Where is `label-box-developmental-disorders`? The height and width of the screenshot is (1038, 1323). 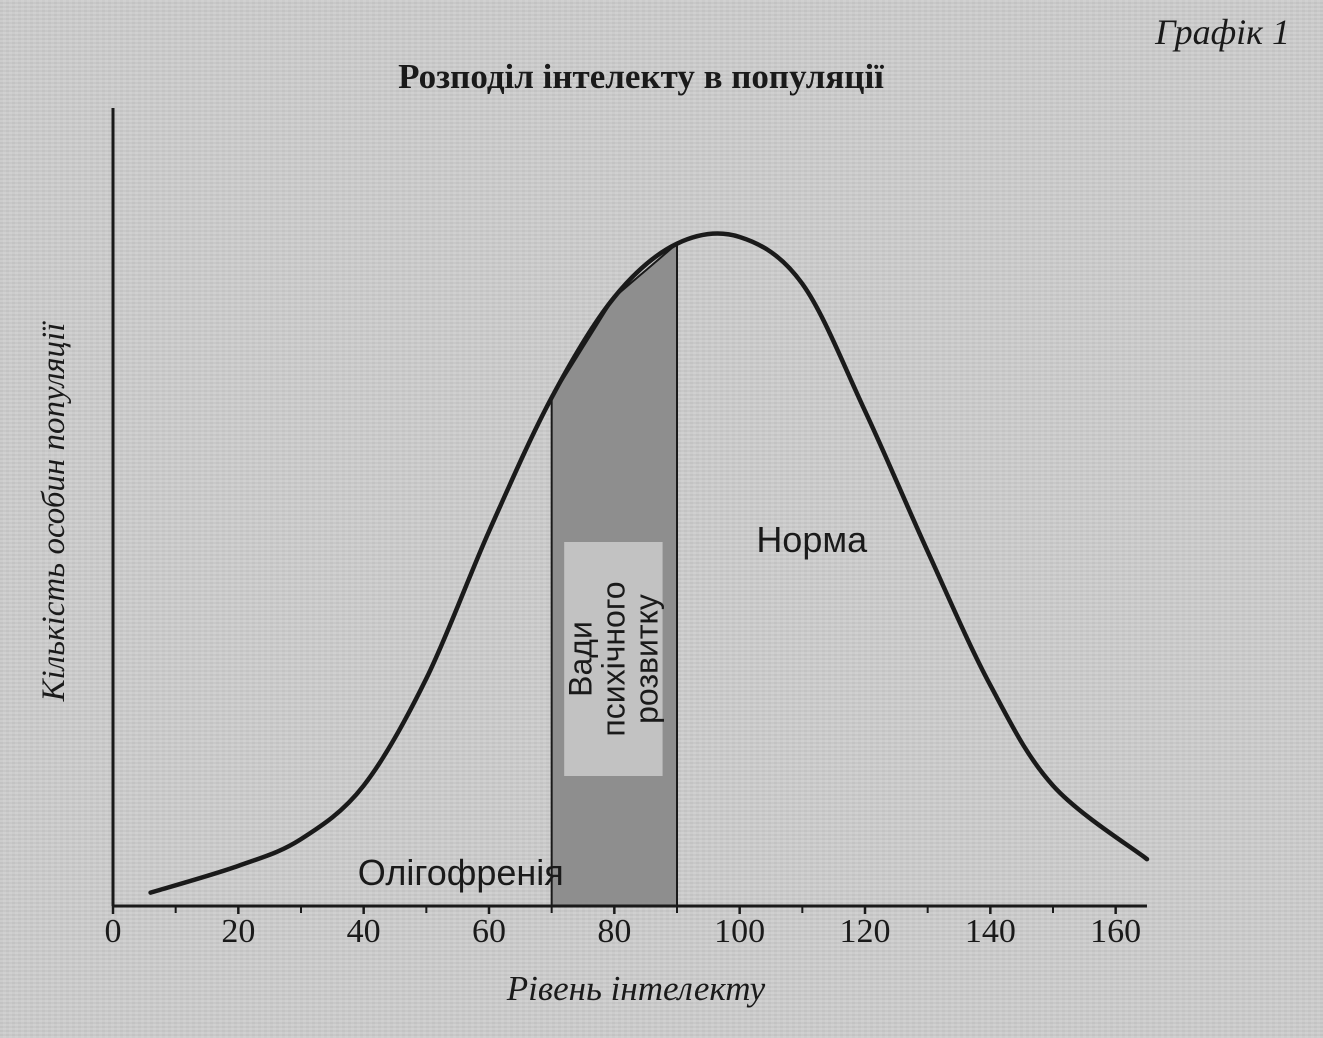 label-box-developmental-disorders is located at coordinates (613, 659).